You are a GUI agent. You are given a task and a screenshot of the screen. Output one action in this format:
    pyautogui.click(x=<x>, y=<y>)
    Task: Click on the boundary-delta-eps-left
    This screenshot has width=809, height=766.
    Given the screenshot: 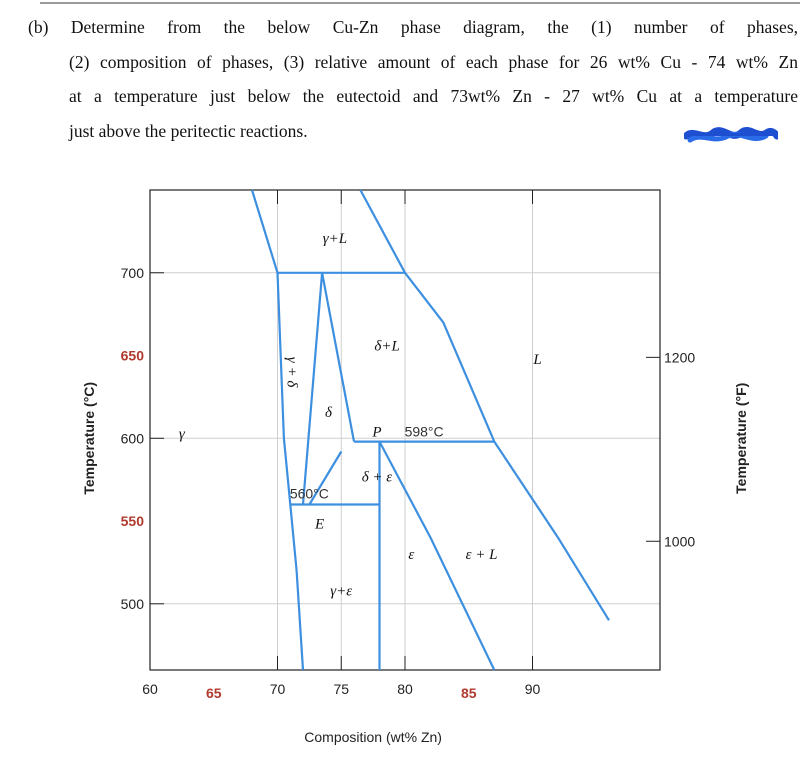 What is the action you would take?
    pyautogui.click(x=325, y=478)
    